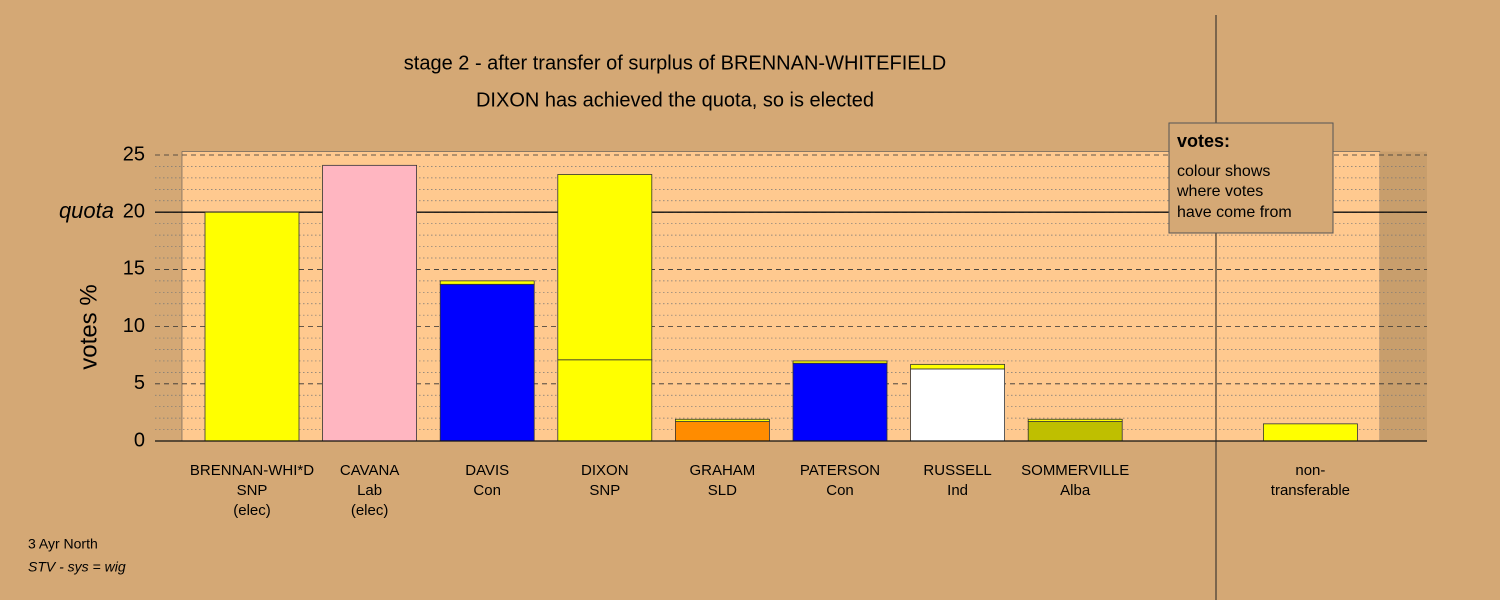  What do you see at coordinates (139, 440) in the screenshot?
I see `y-tick-label: 0` at bounding box center [139, 440].